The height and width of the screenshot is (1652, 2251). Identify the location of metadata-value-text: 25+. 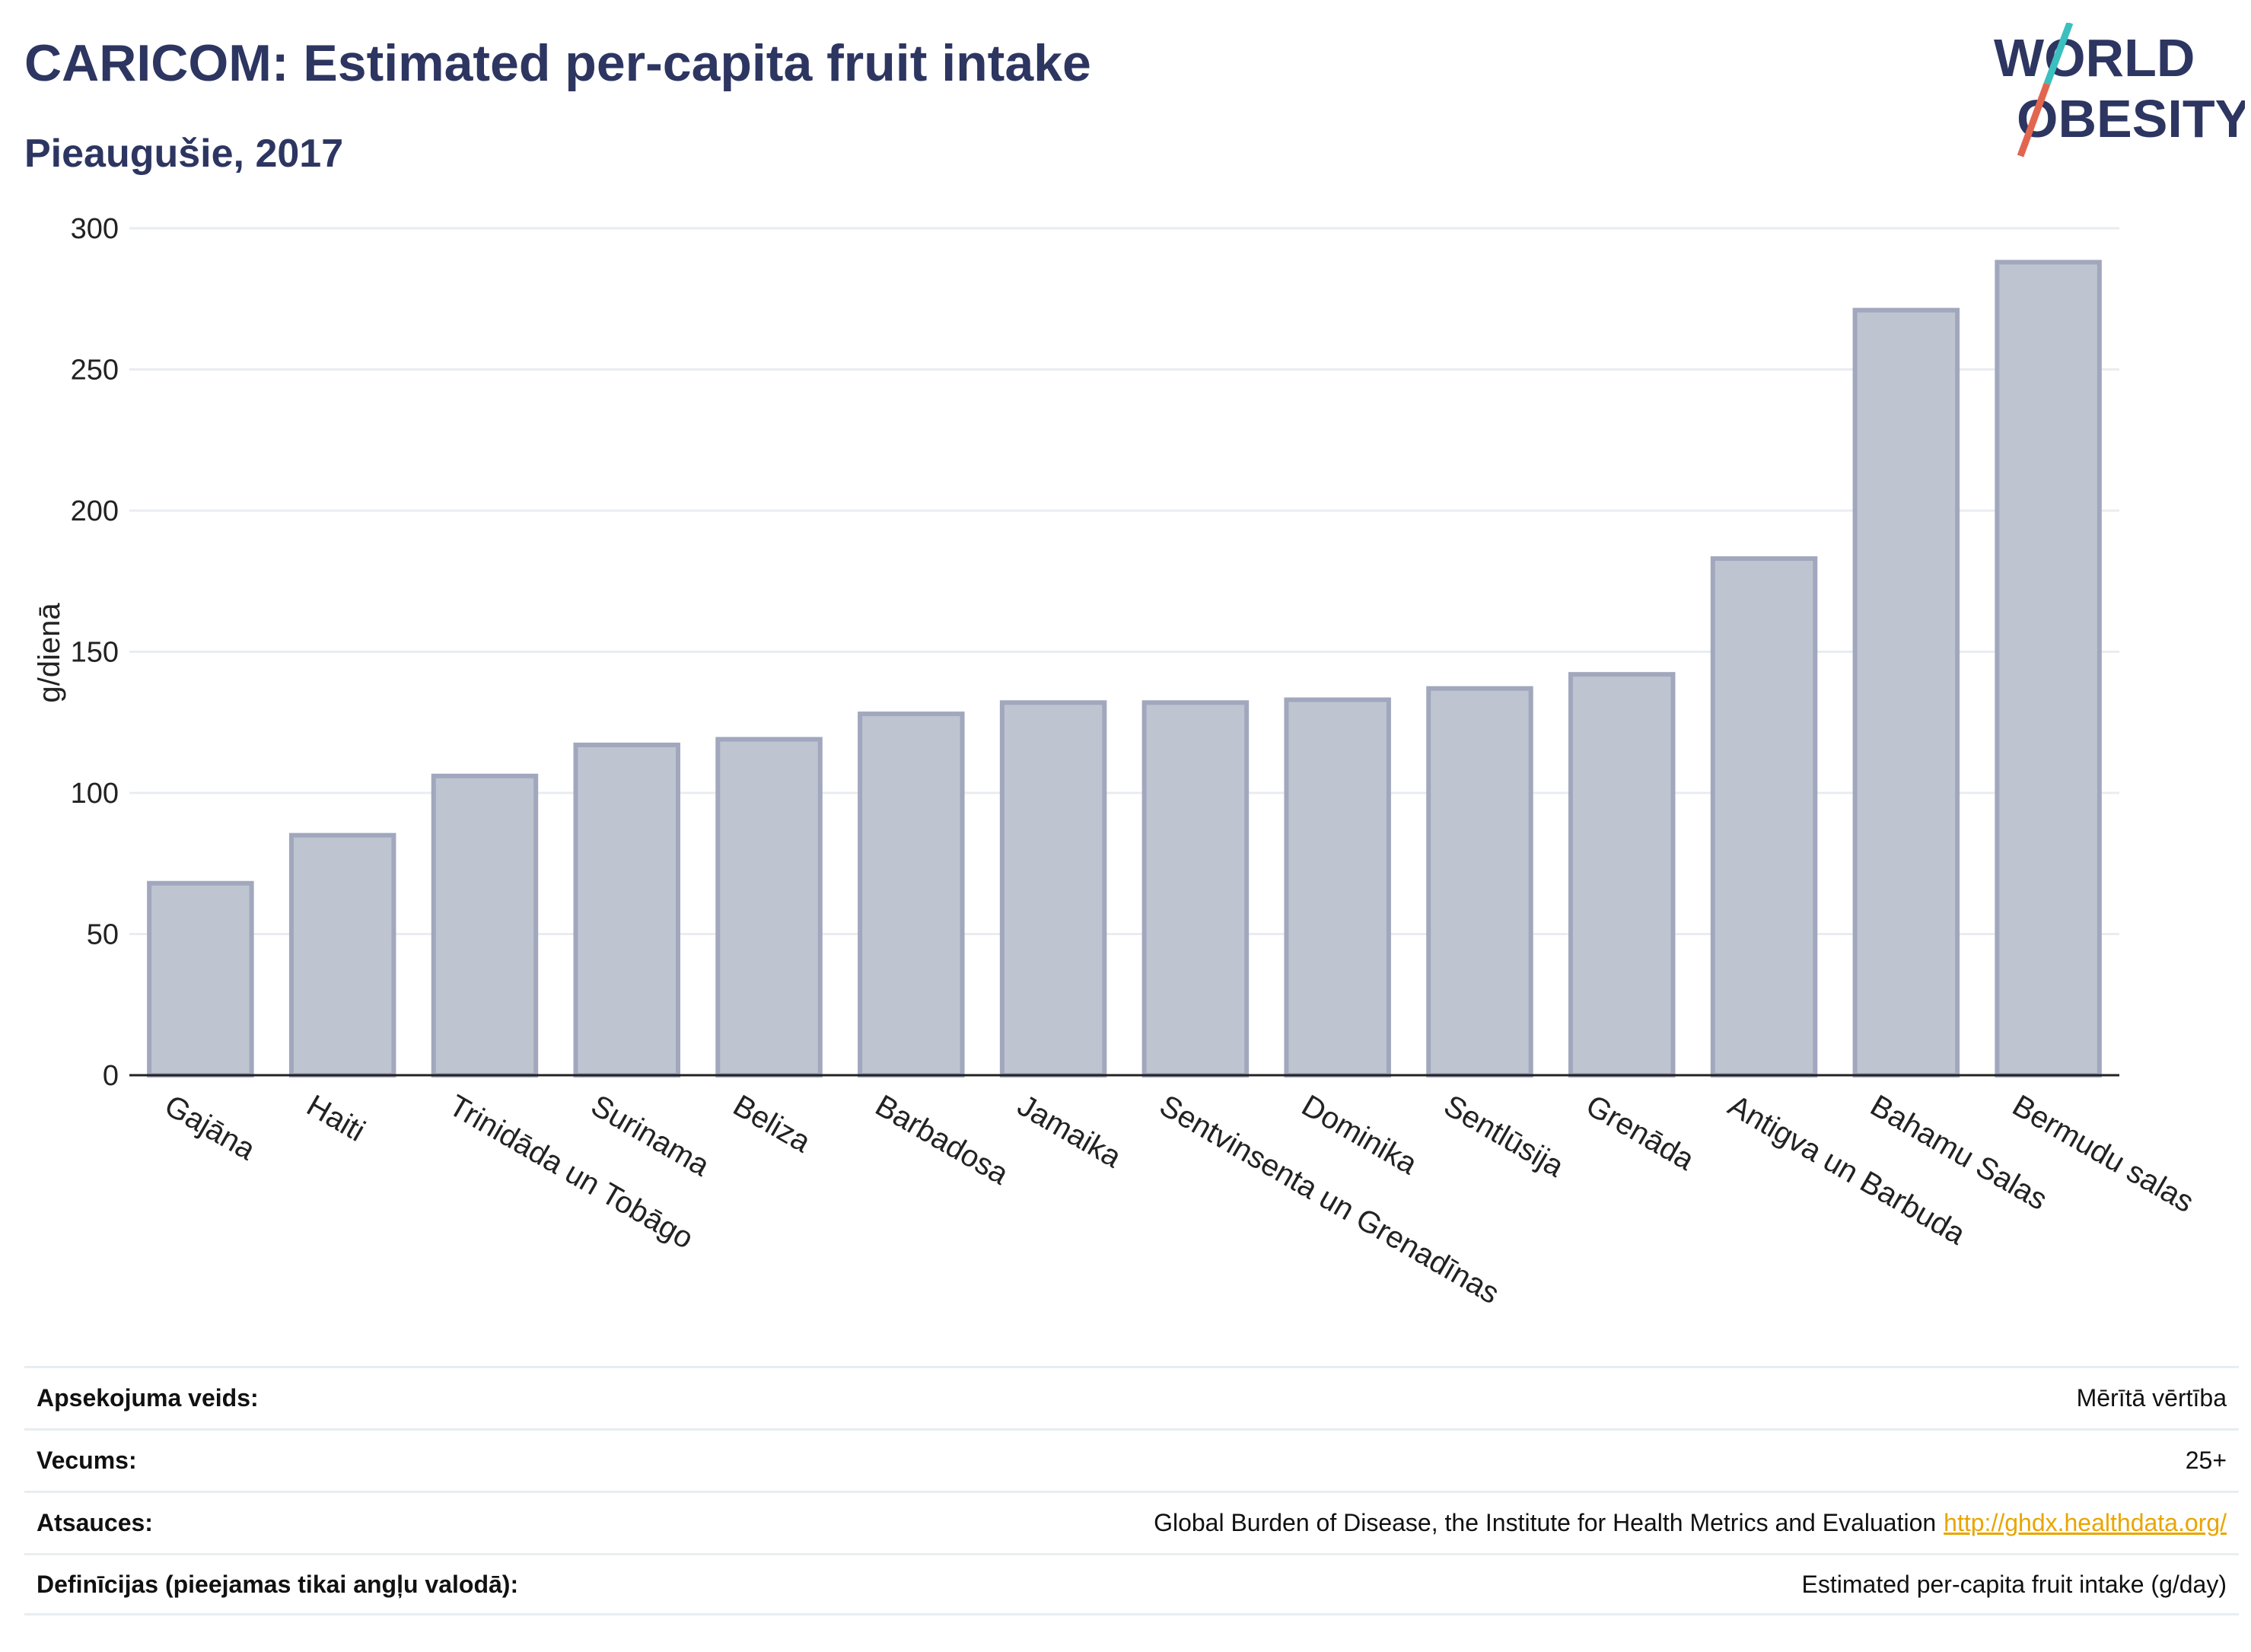
(2206, 1460).